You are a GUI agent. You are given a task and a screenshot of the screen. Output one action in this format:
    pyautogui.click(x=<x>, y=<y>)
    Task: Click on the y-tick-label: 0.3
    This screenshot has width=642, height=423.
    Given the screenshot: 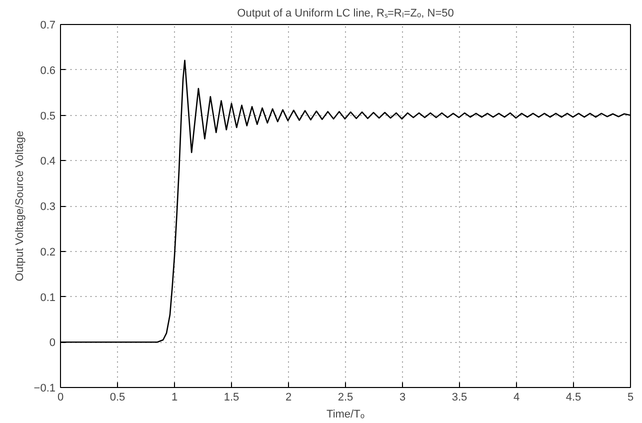 What is the action you would take?
    pyautogui.click(x=48, y=207)
    